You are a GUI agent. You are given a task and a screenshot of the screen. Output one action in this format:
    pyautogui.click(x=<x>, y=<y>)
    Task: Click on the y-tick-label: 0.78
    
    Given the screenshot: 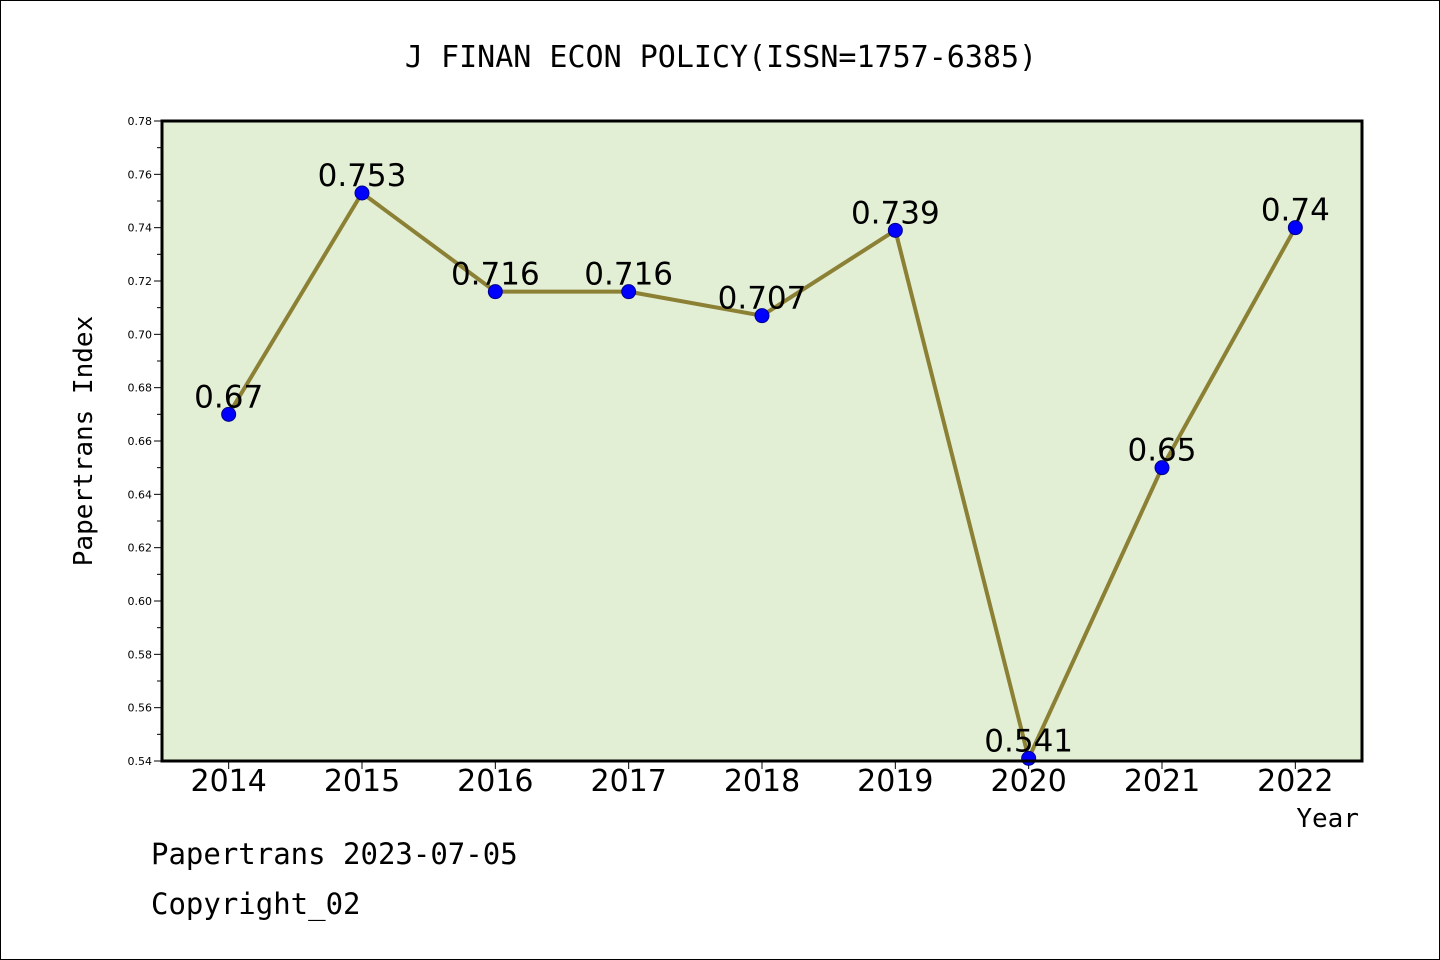 What is the action you would take?
    pyautogui.click(x=140, y=121)
    